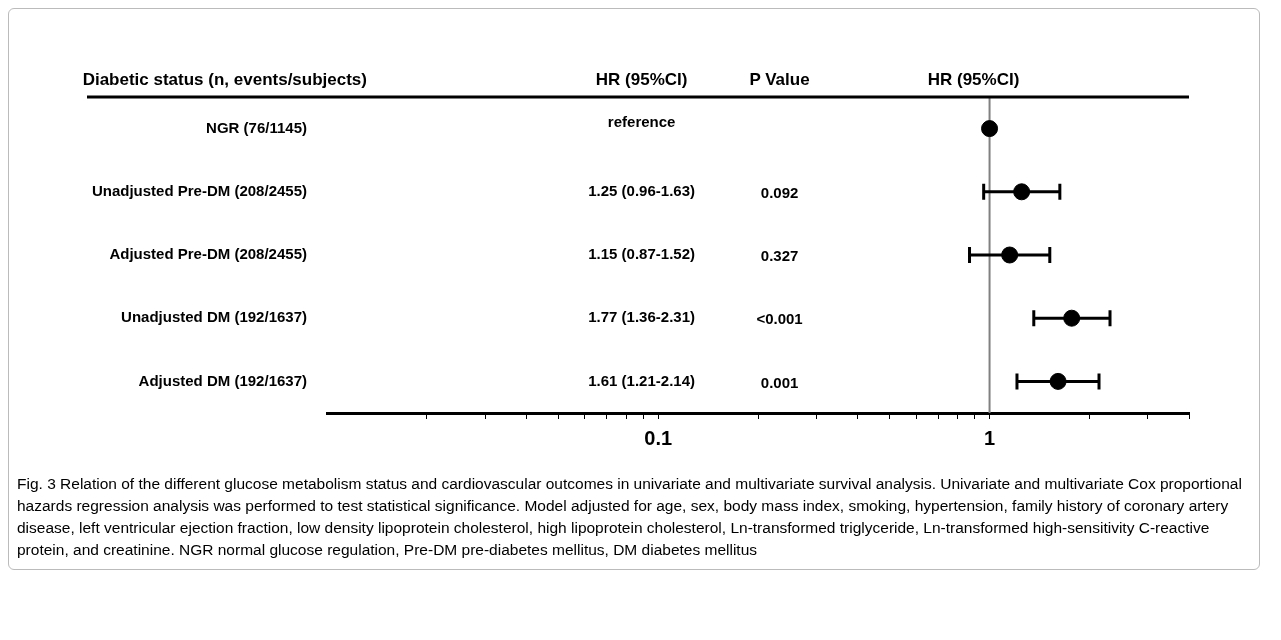 Image resolution: width=1281 pixels, height=640 pixels. I want to click on y-tick-label: Unadjusted DM (192/1637), so click(214, 317).